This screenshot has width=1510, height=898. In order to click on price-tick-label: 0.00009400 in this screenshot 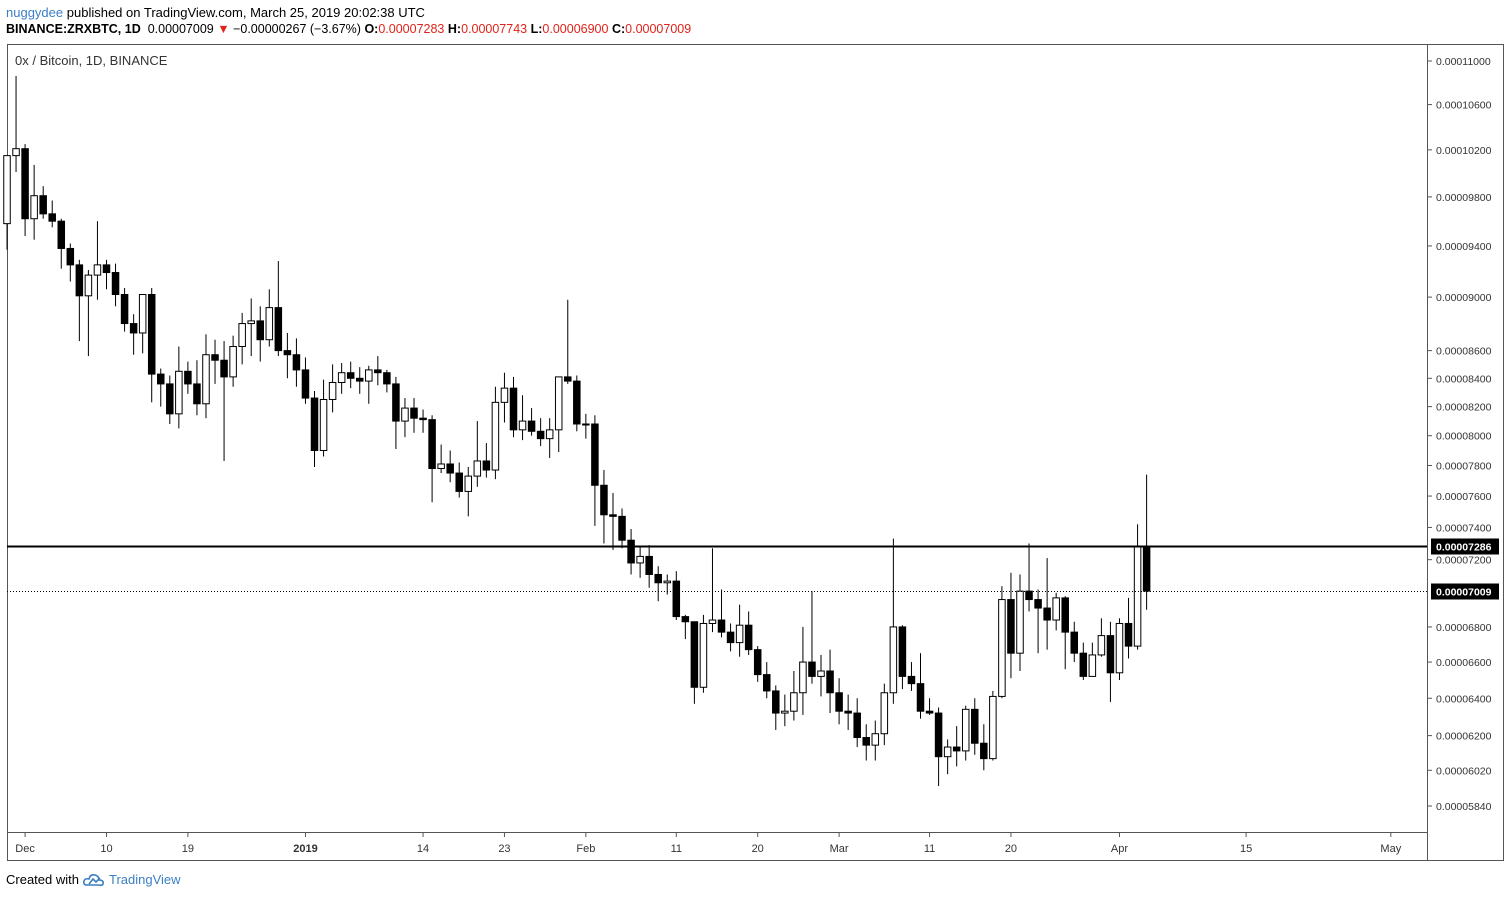, I will do `click(1464, 247)`.